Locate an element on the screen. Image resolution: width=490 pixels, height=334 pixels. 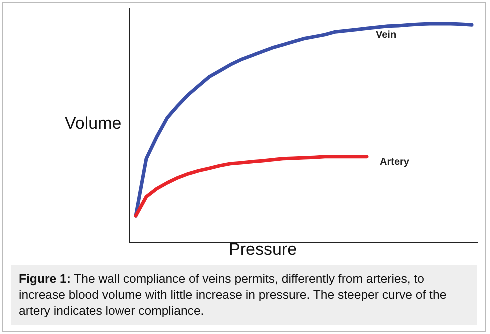
x-axis-title: Pressure is located at coordinates (263, 249).